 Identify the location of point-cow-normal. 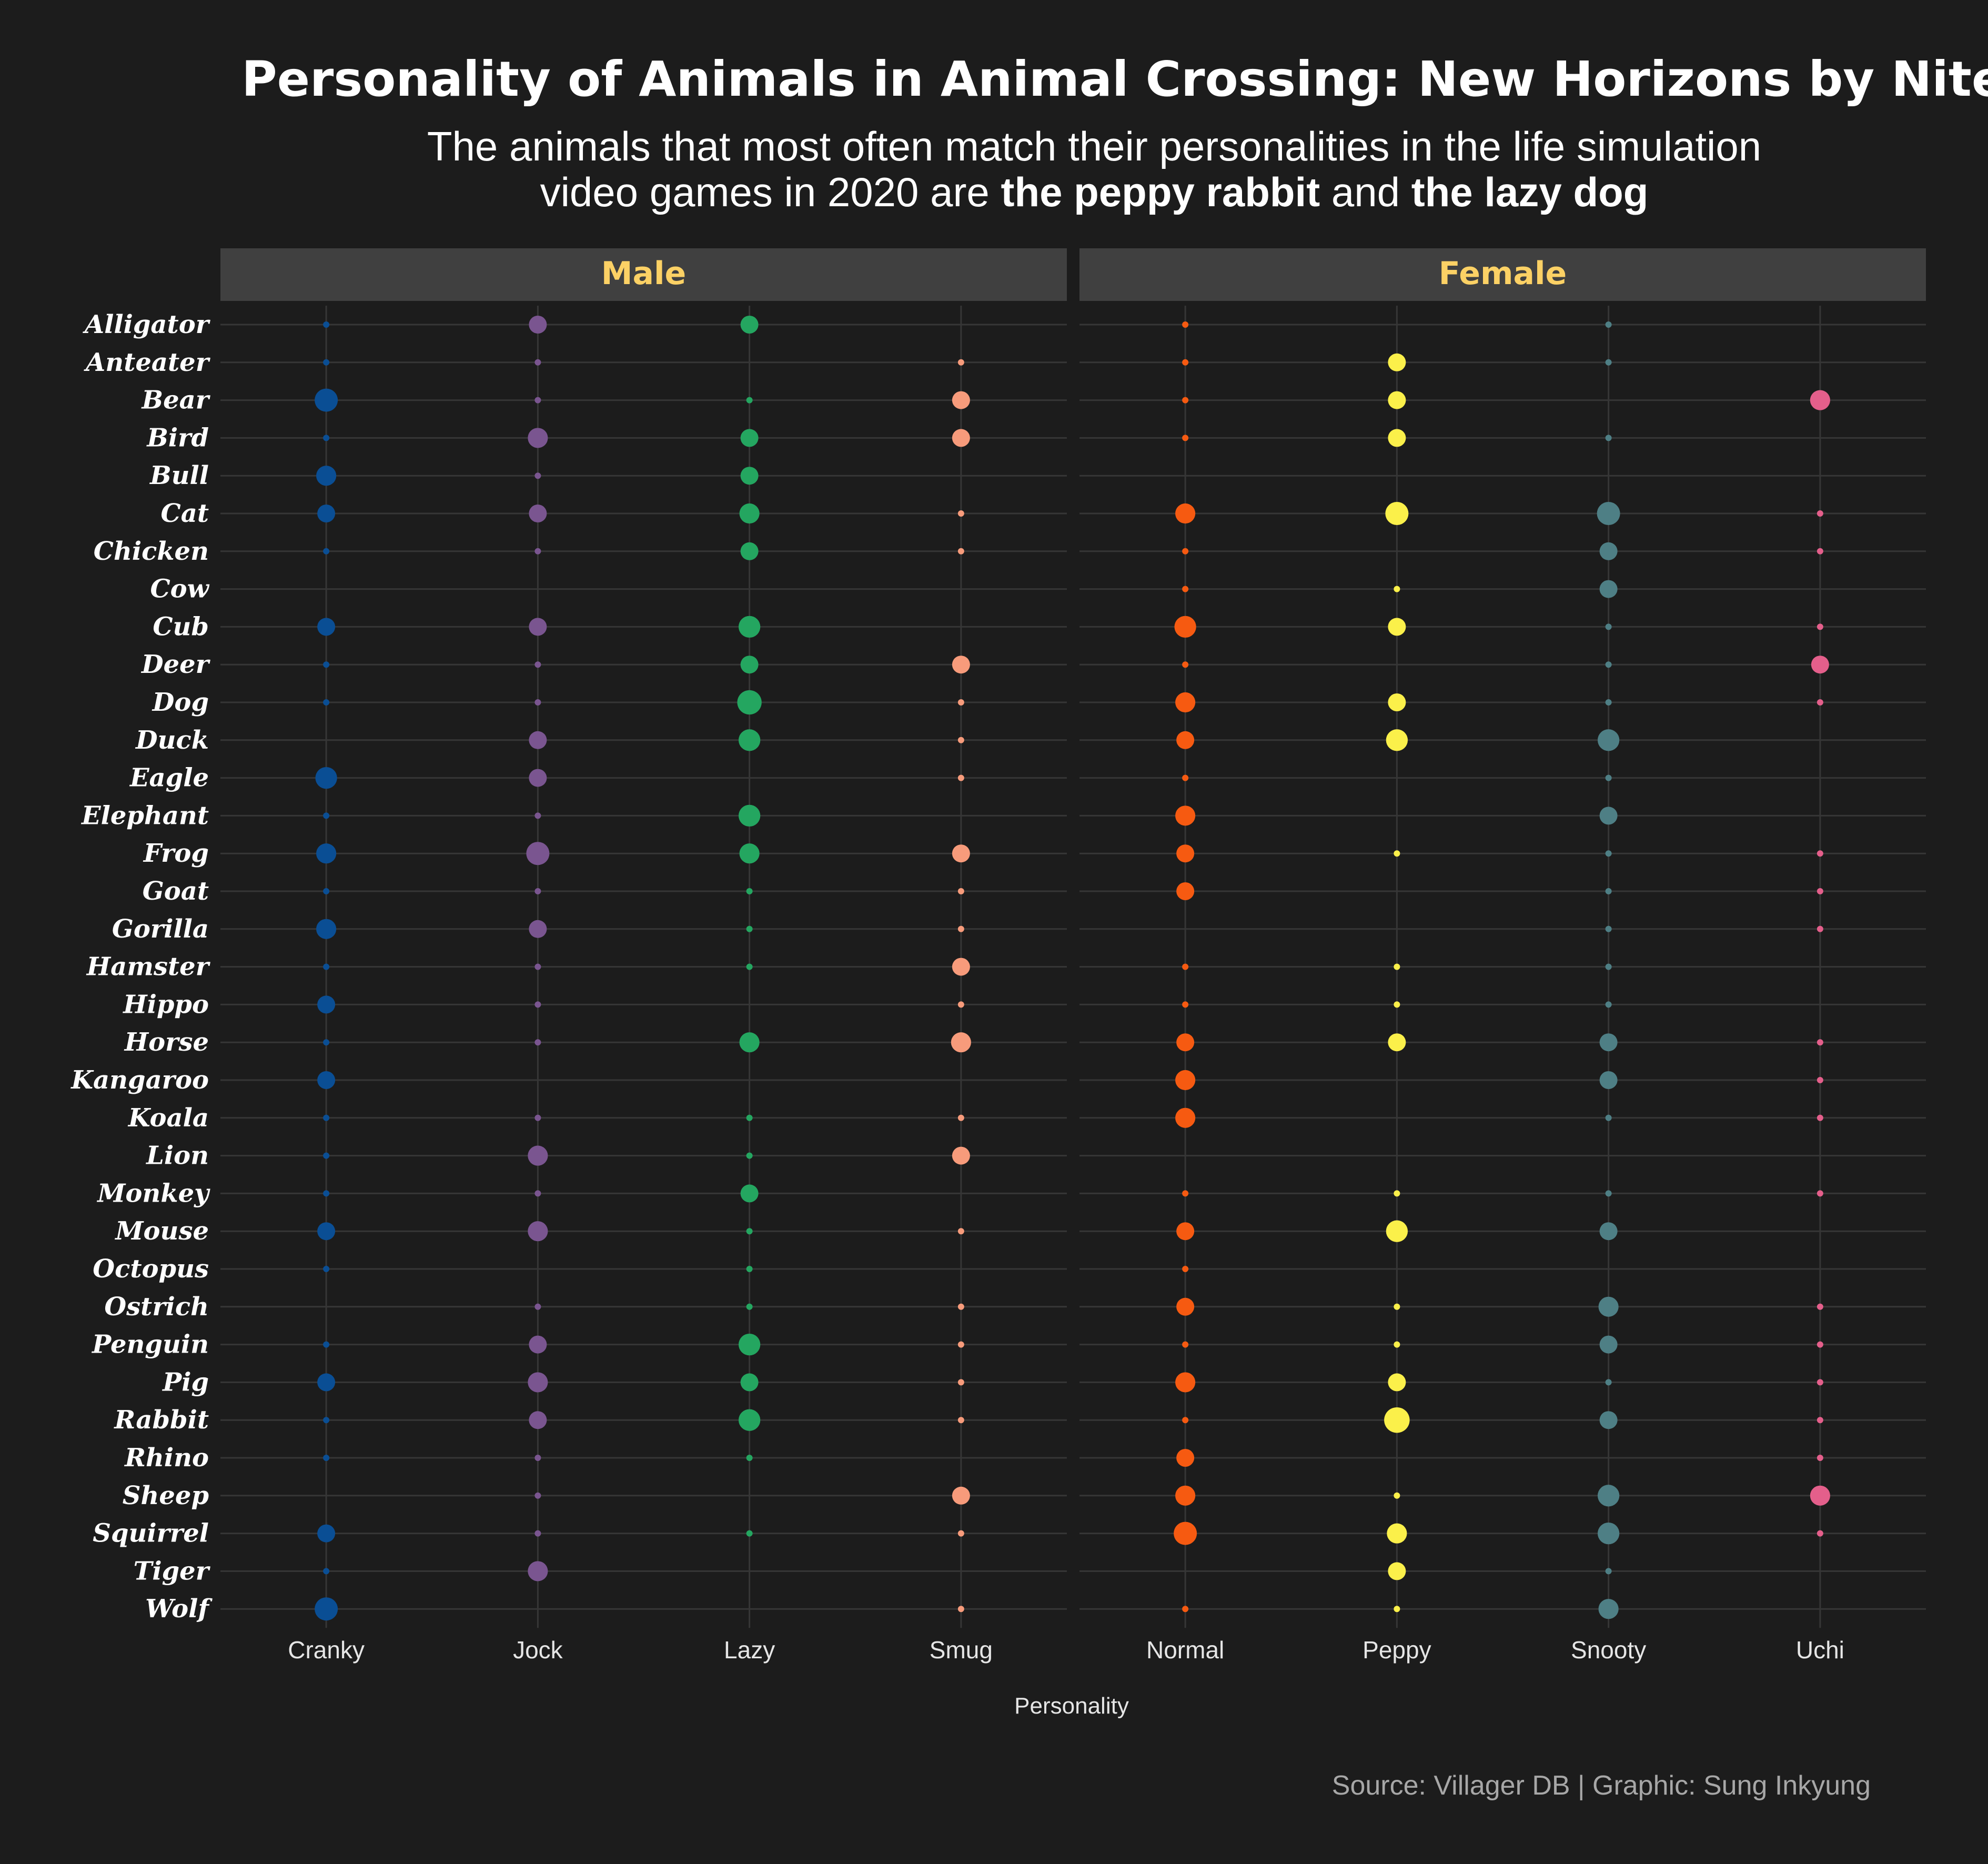
(1185, 589).